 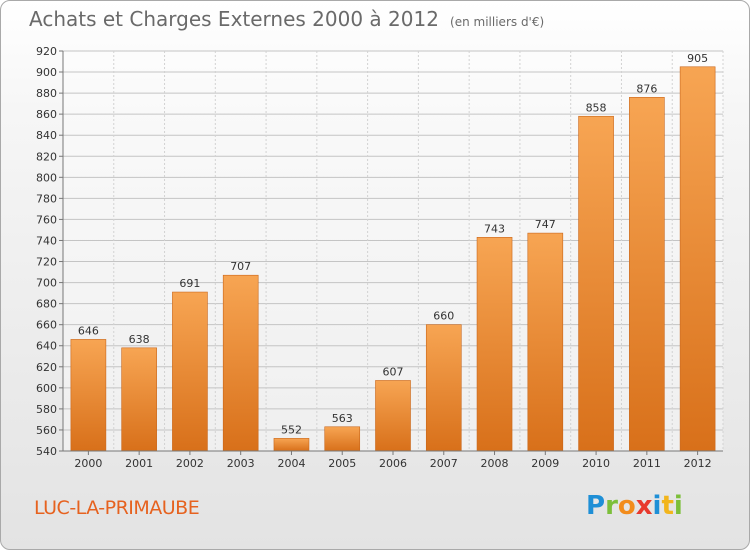 What do you see at coordinates (189, 283) in the screenshot?
I see `bar-value-label: 691` at bounding box center [189, 283].